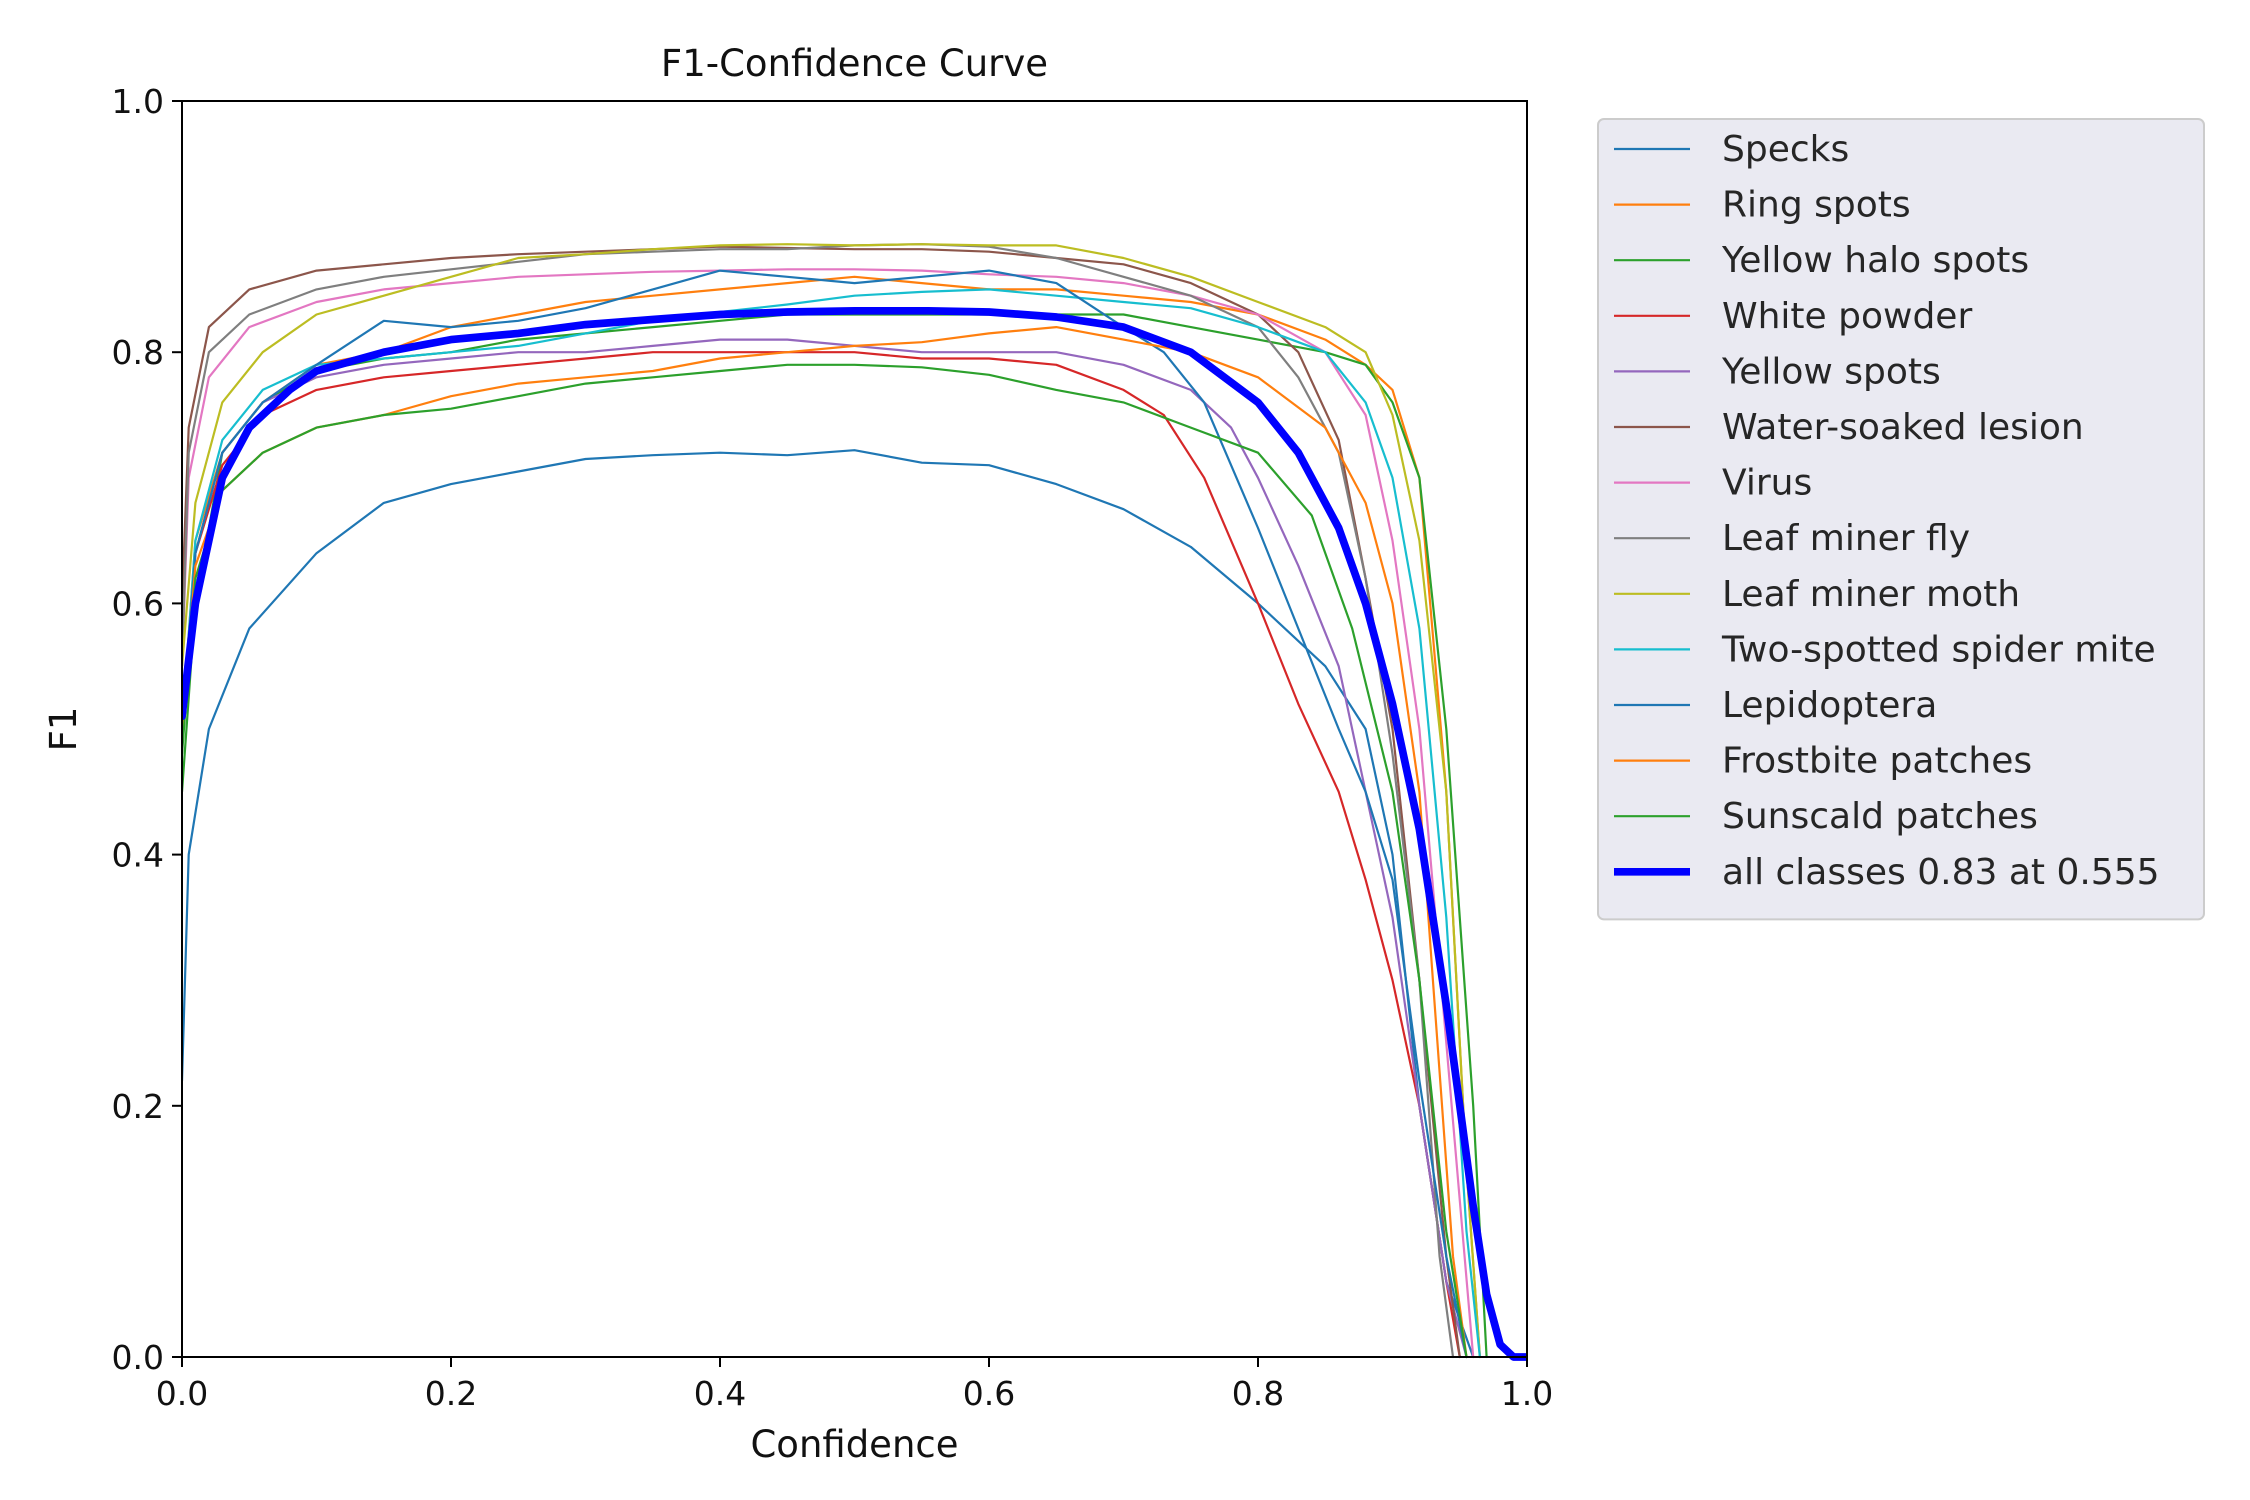 The width and height of the screenshot is (2250, 1500). Describe the element at coordinates (1847, 316) in the screenshot. I see `legend-label-3: White powder` at that location.